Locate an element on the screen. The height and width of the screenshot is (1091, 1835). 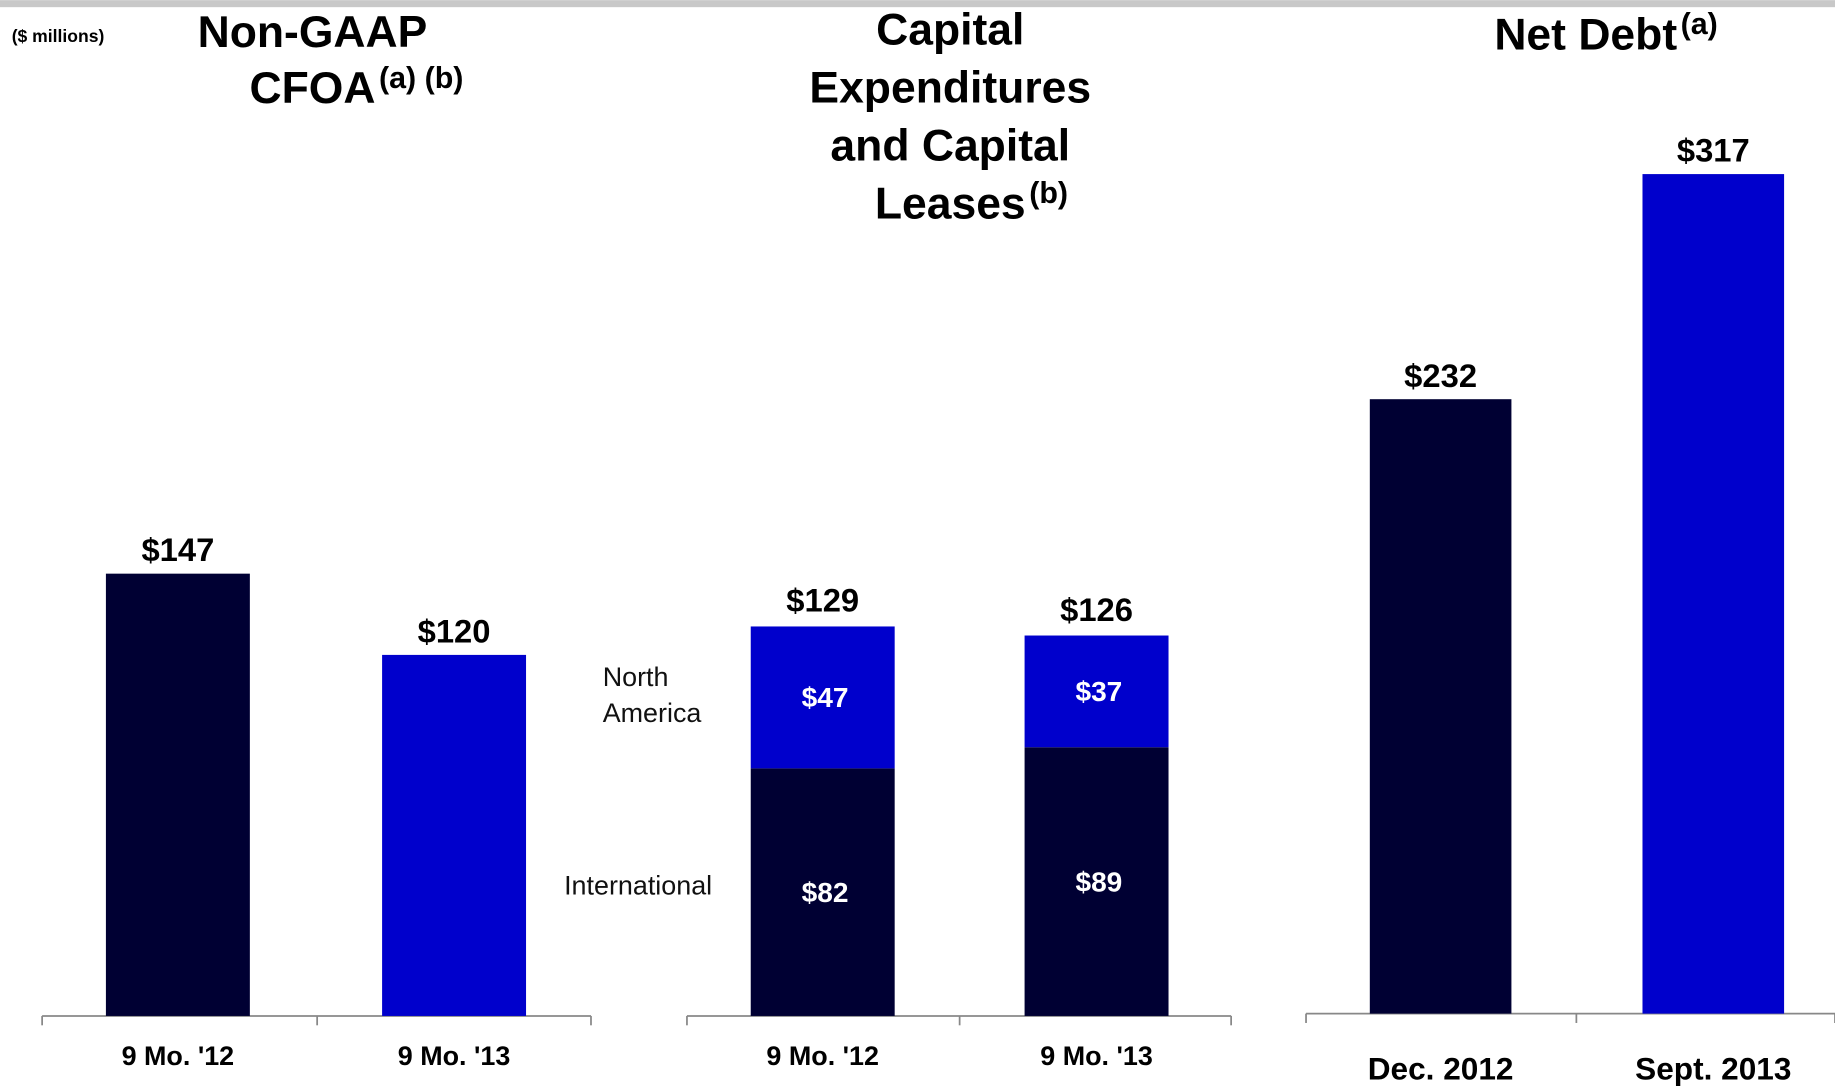
title-note: (a) is located at coordinates (1699, 24).